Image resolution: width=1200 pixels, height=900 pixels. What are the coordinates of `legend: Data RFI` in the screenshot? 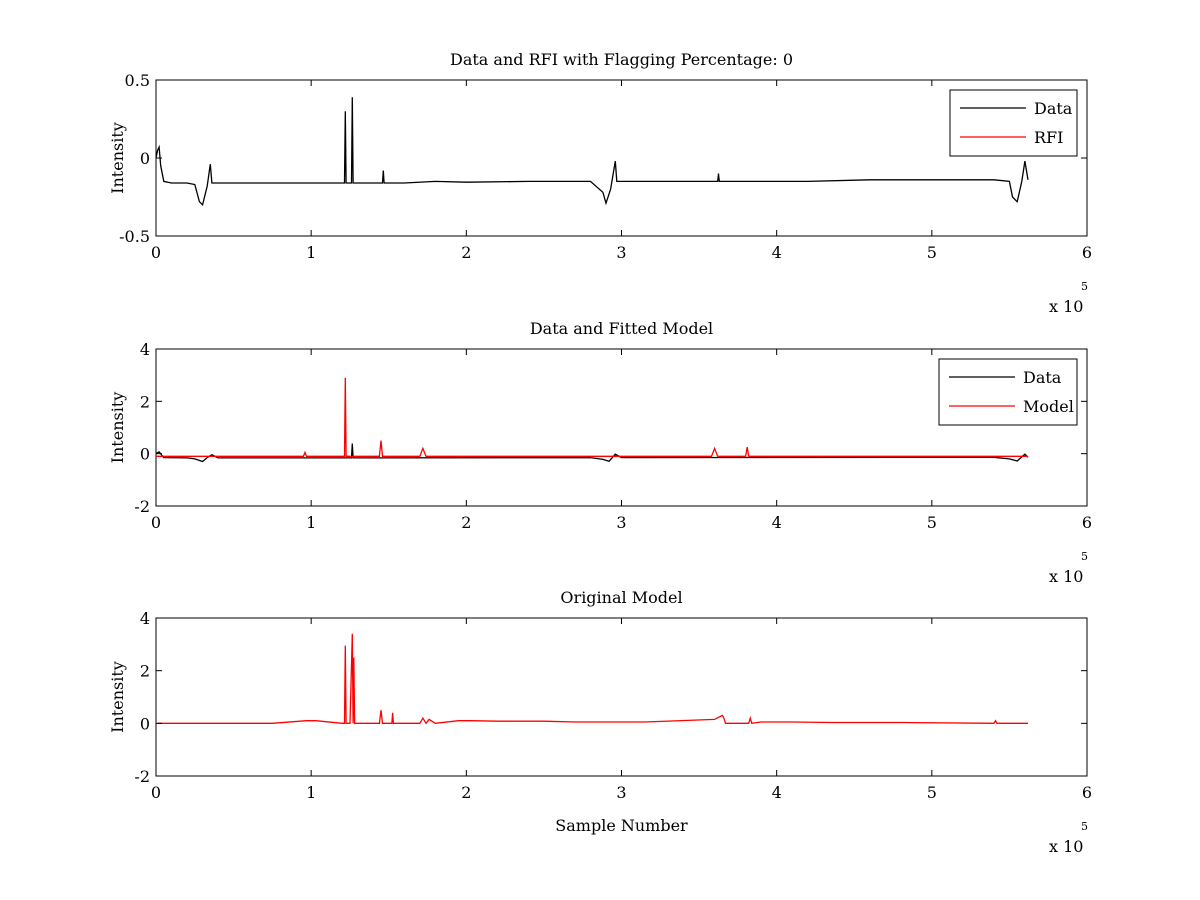 It's located at (1013, 123).